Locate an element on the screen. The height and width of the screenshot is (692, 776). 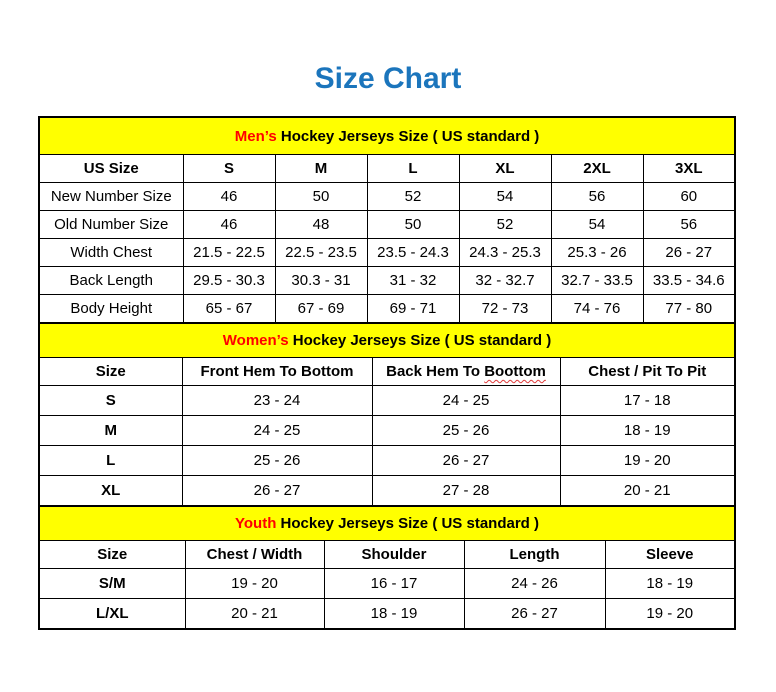
column-header: Front Hem To Bottom is located at coordinates (277, 371).